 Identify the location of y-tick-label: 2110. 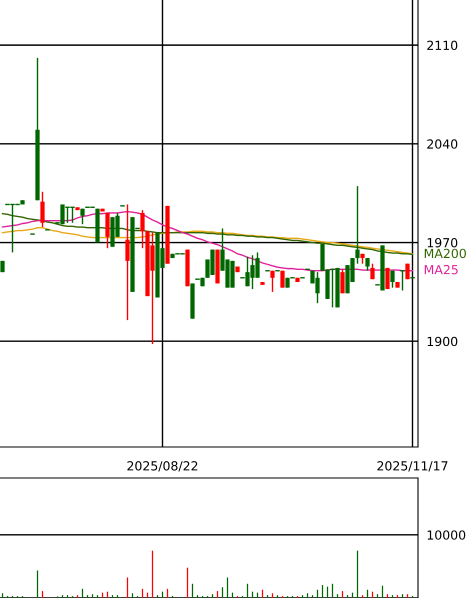
(442, 45).